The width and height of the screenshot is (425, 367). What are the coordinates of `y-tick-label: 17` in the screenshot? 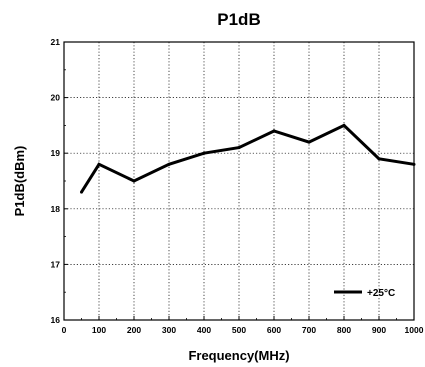 It's located at (56, 264).